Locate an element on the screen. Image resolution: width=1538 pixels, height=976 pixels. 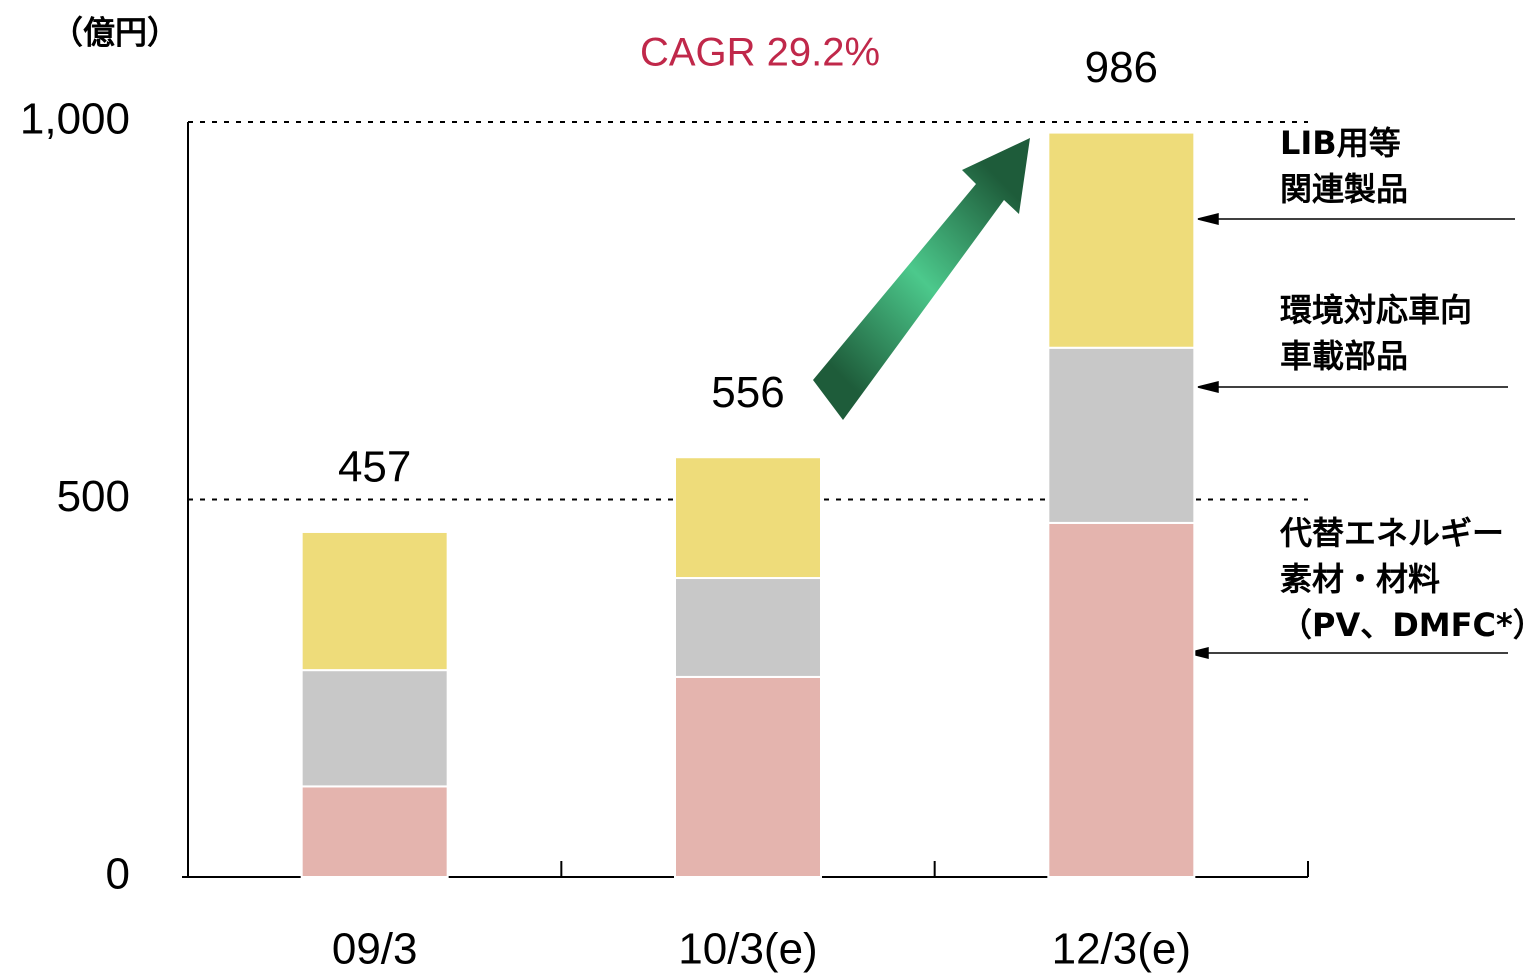
total-label: 457 is located at coordinates (374, 467).